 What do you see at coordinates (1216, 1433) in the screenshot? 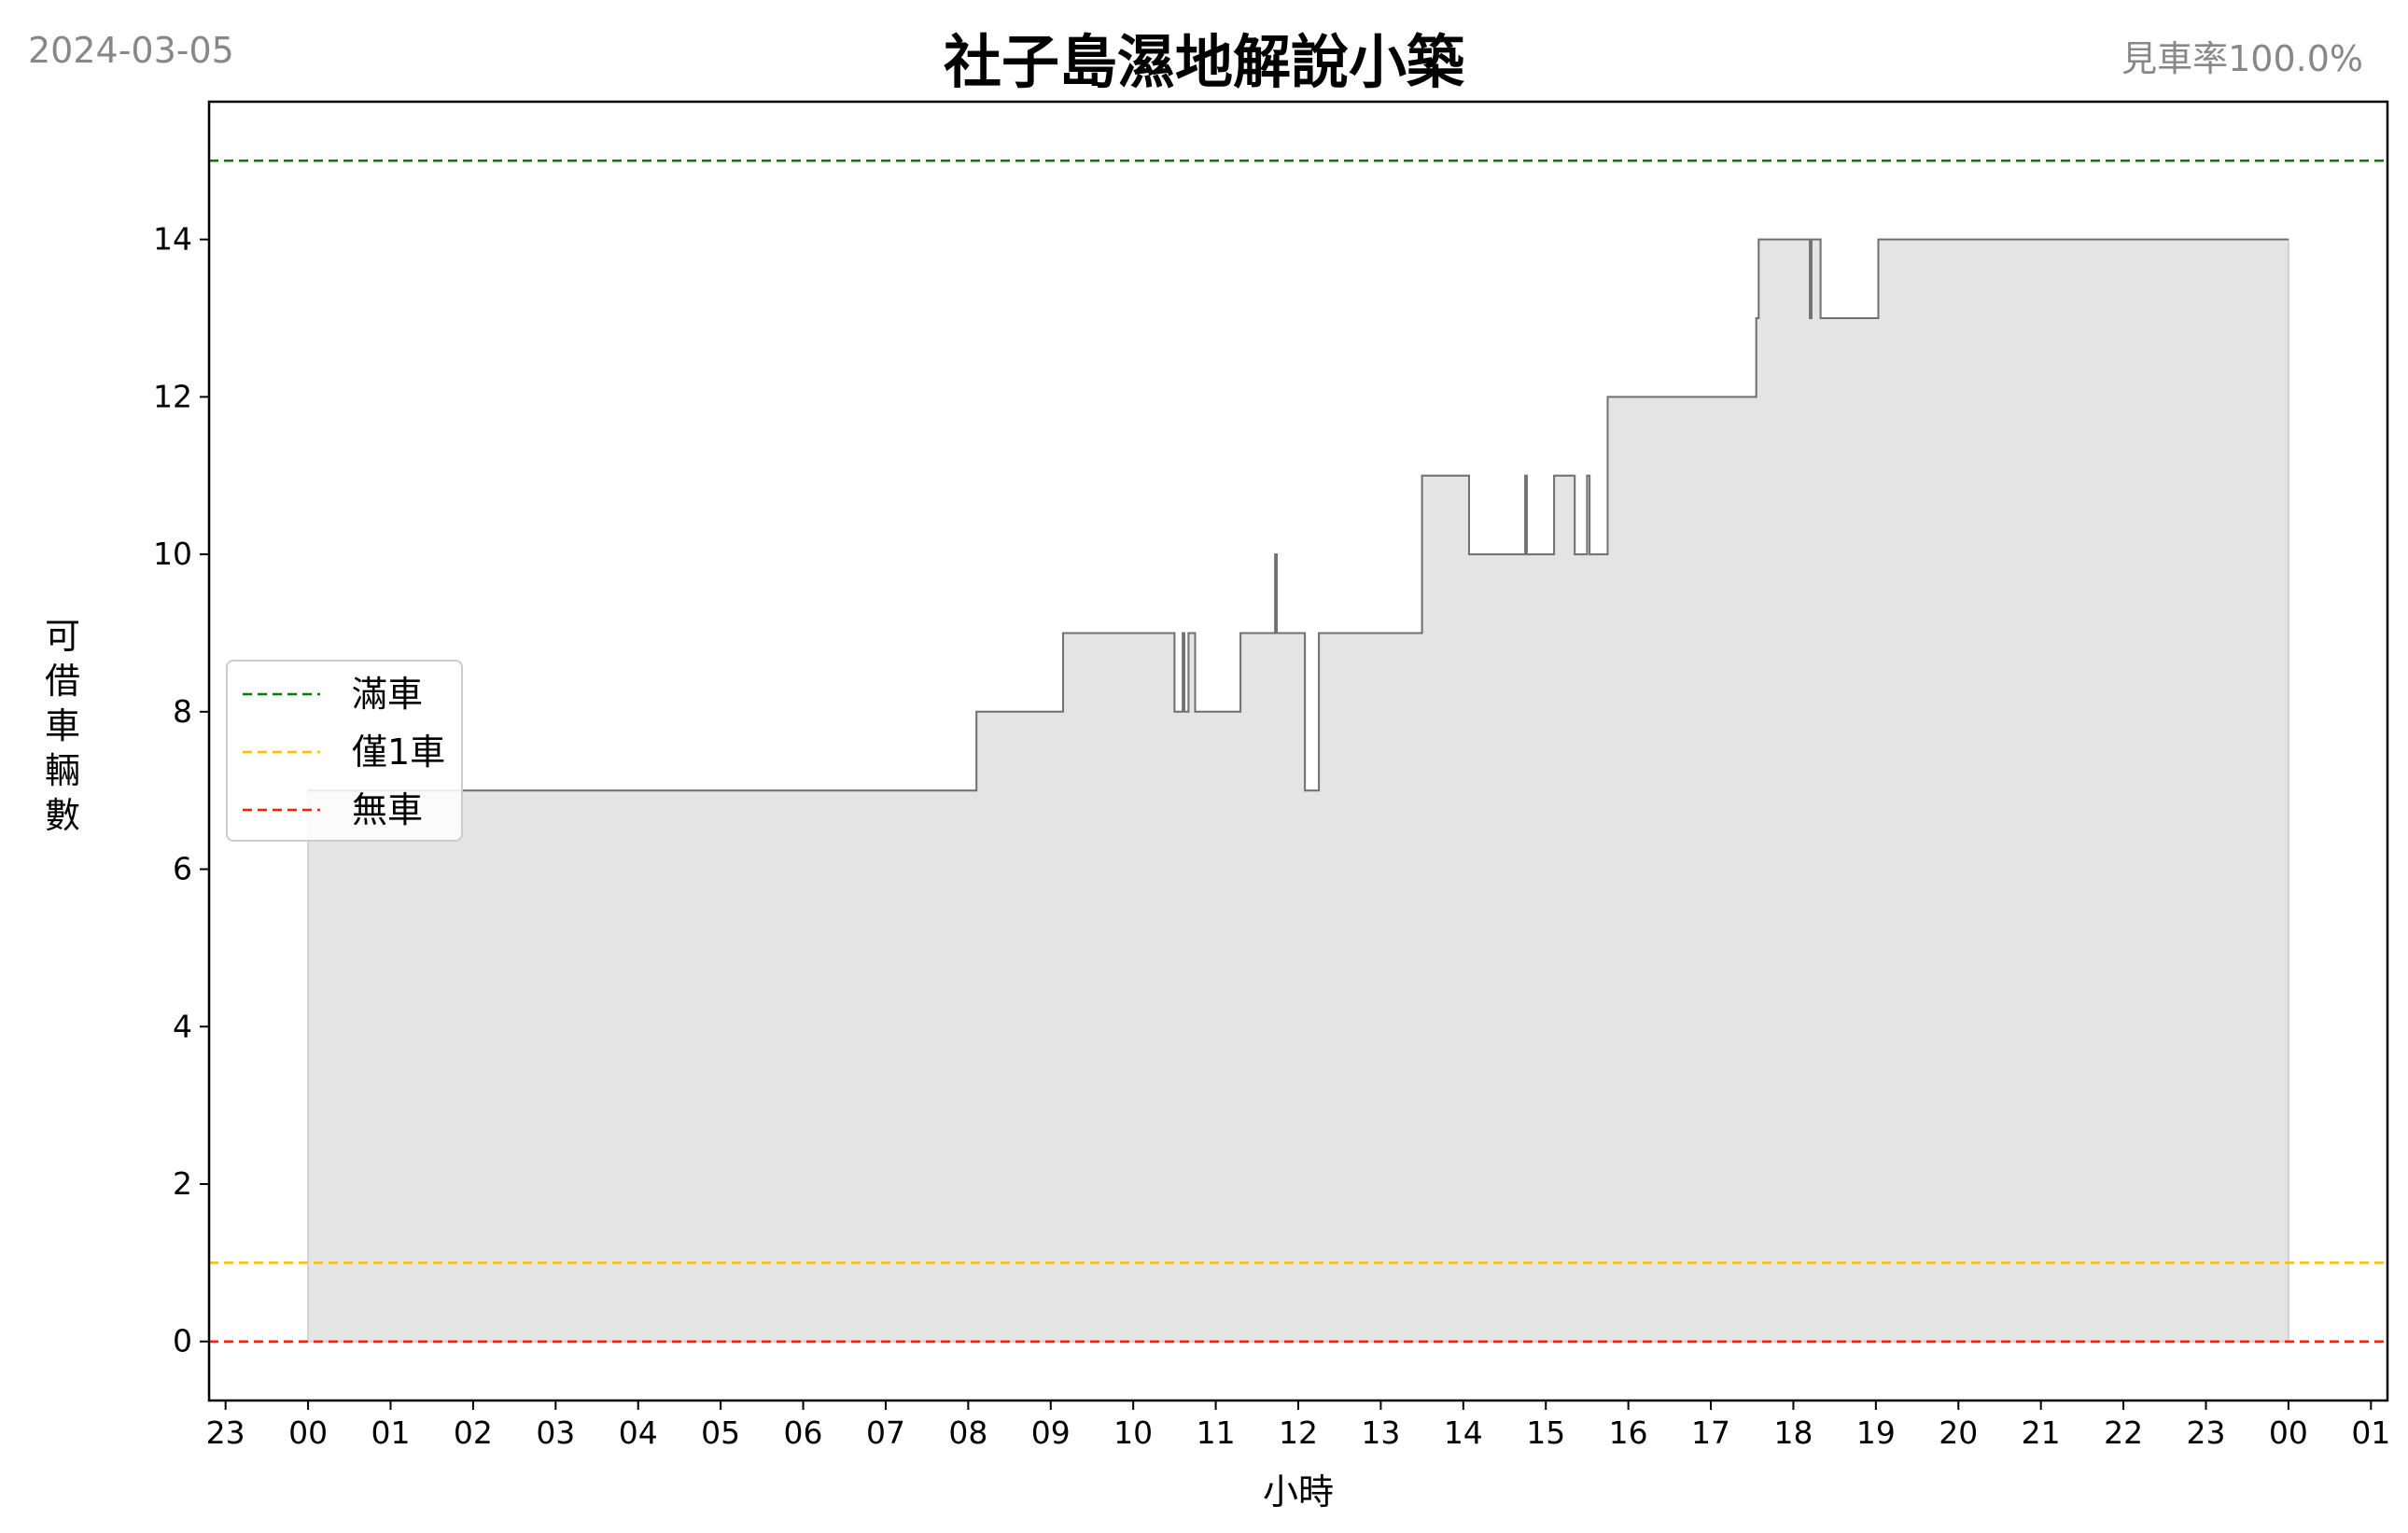
I see `x-tick-label: 11` at bounding box center [1216, 1433].